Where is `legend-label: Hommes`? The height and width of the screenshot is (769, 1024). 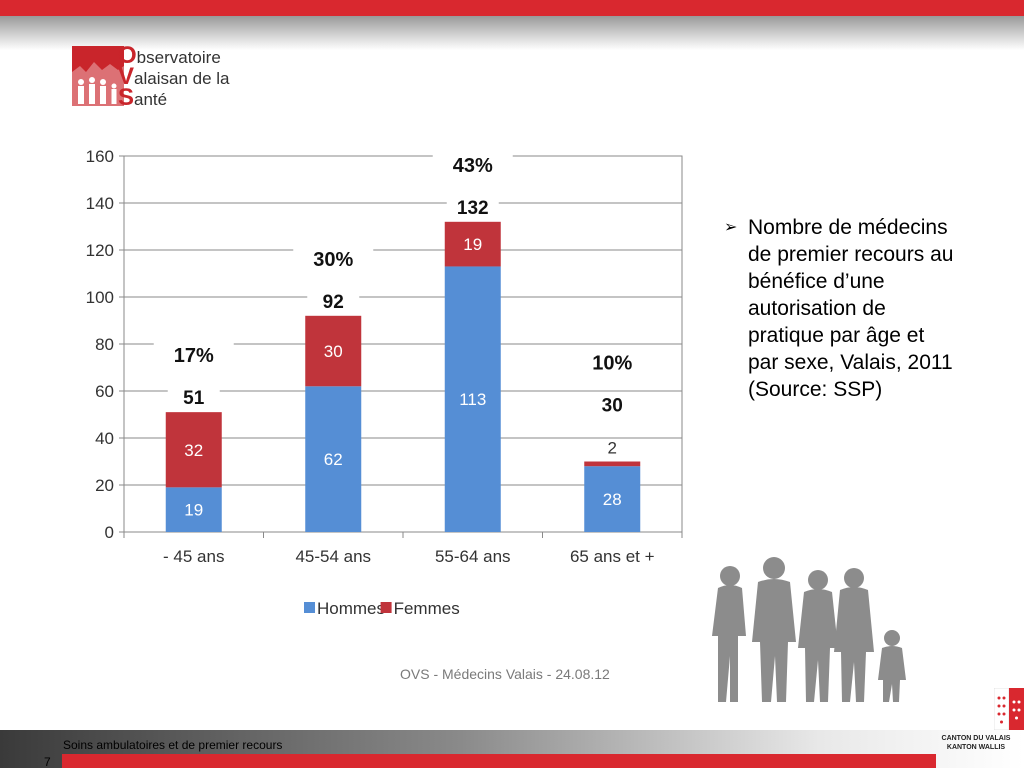
legend-label: Hommes is located at coordinates (351, 608).